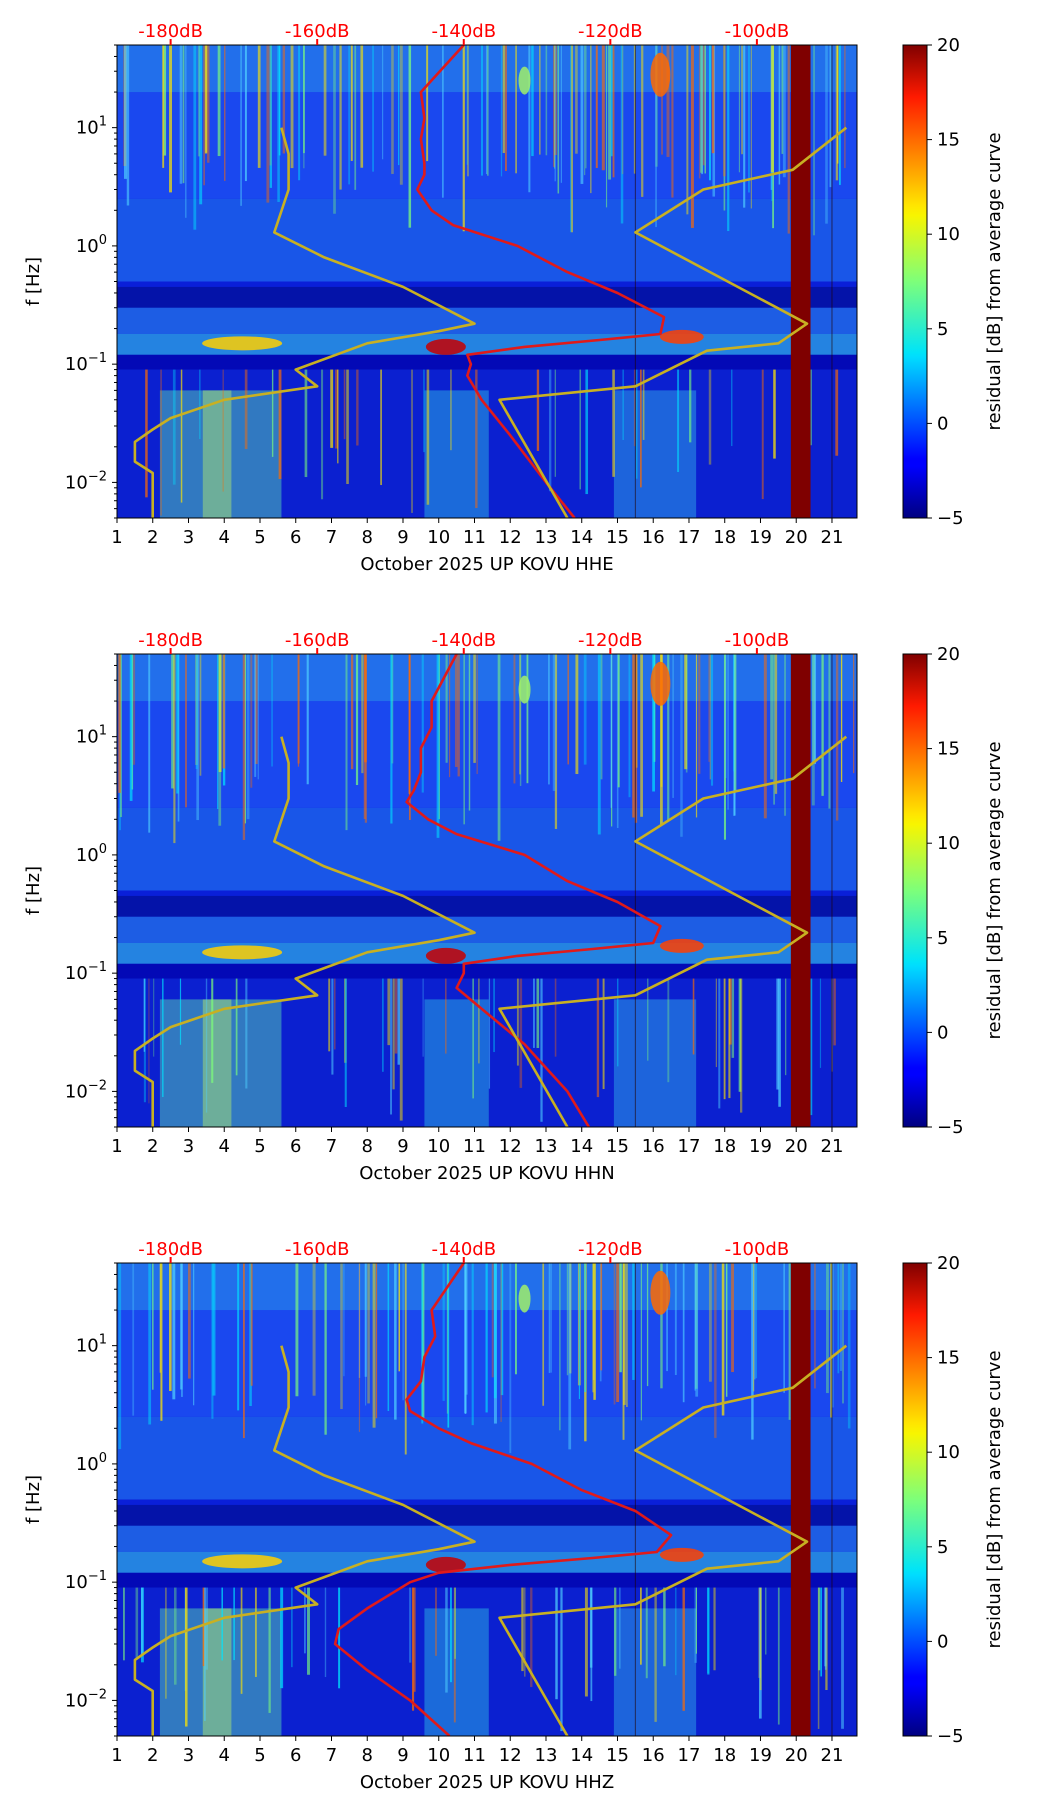 This screenshot has height=1806, width=1052. I want to click on x-tick-label: 1, so click(116, 1755).